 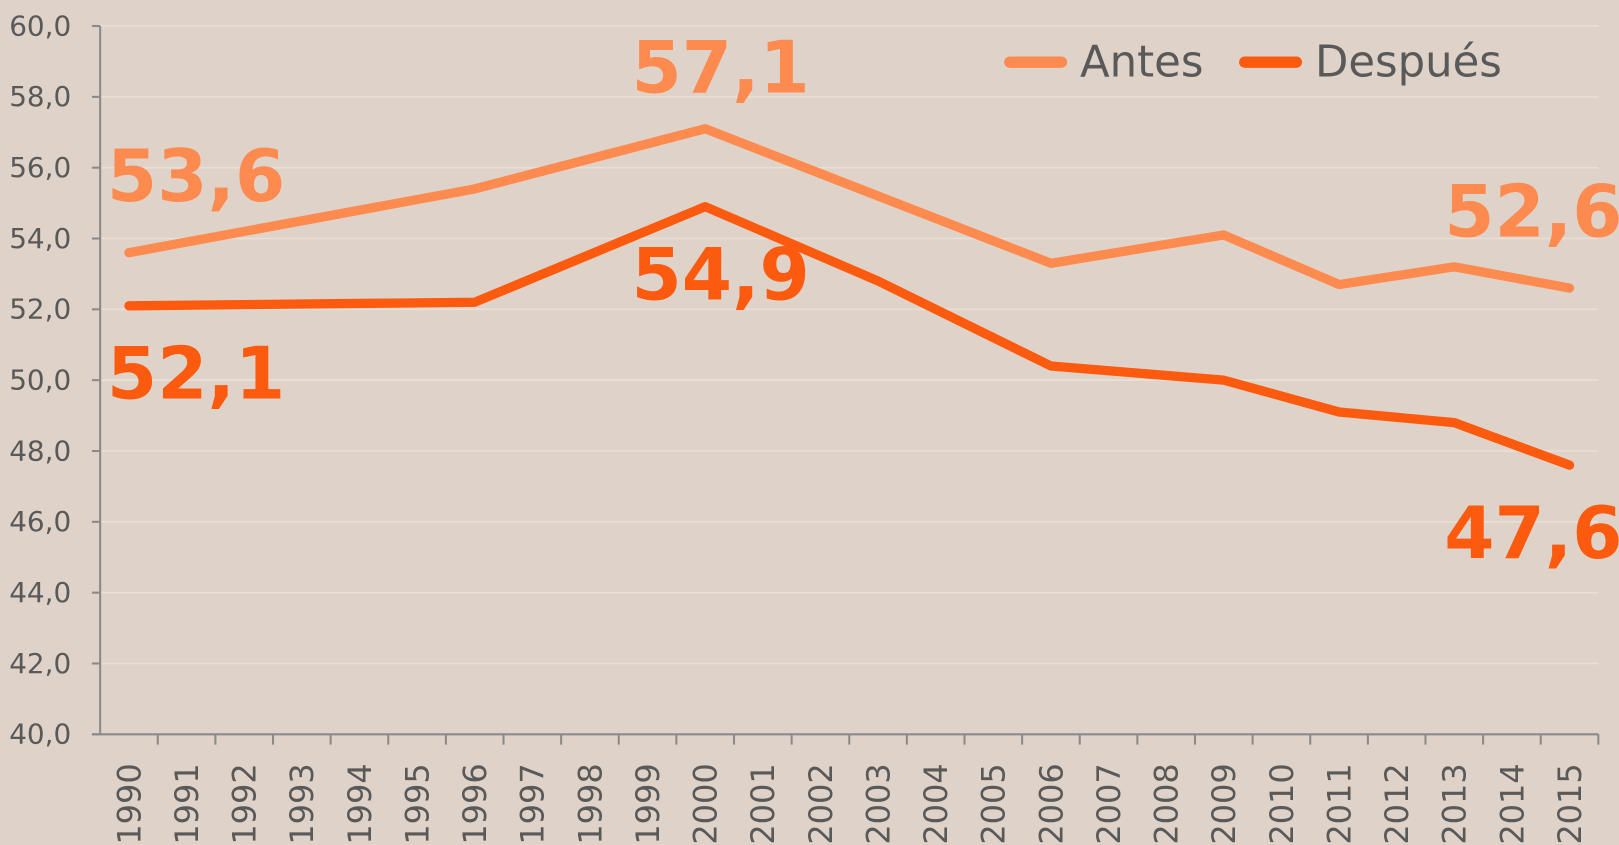 What do you see at coordinates (40, 96) in the screenshot?
I see `y-tick-label: 58,0` at bounding box center [40, 96].